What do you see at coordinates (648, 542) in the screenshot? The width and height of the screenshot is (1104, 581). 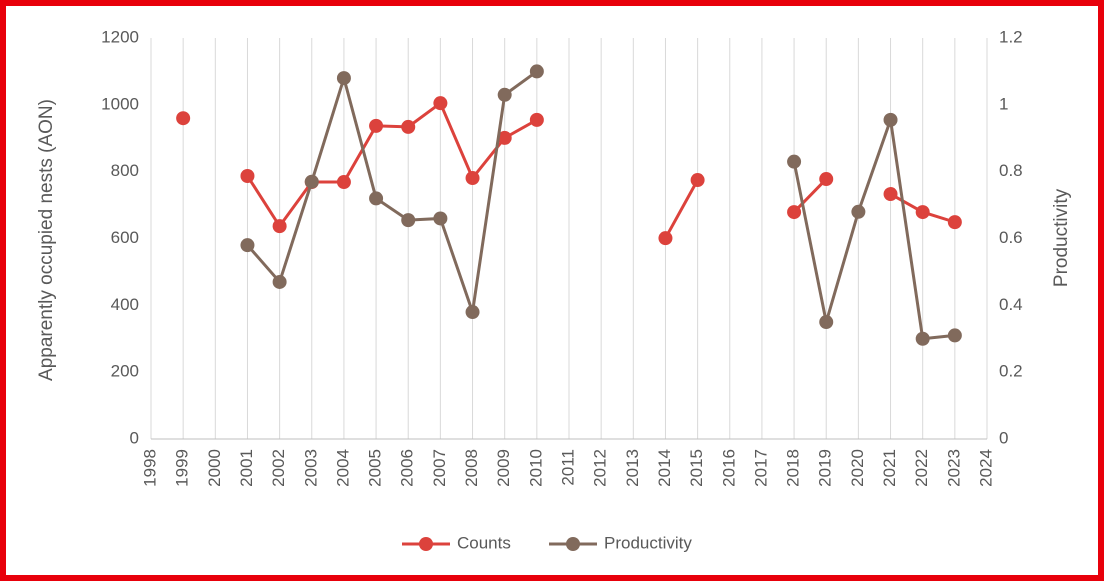 I see `legend-label: Productivity` at bounding box center [648, 542].